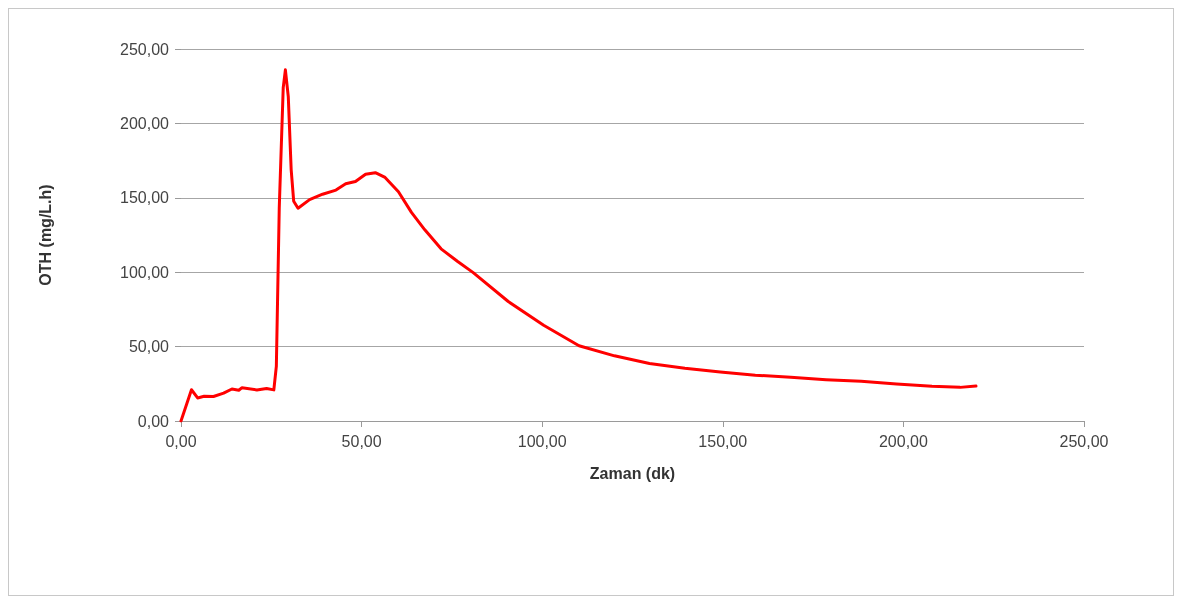 The width and height of the screenshot is (1183, 605). What do you see at coordinates (145, 123) in the screenshot?
I see `y-tick-label: 200,00` at bounding box center [145, 123].